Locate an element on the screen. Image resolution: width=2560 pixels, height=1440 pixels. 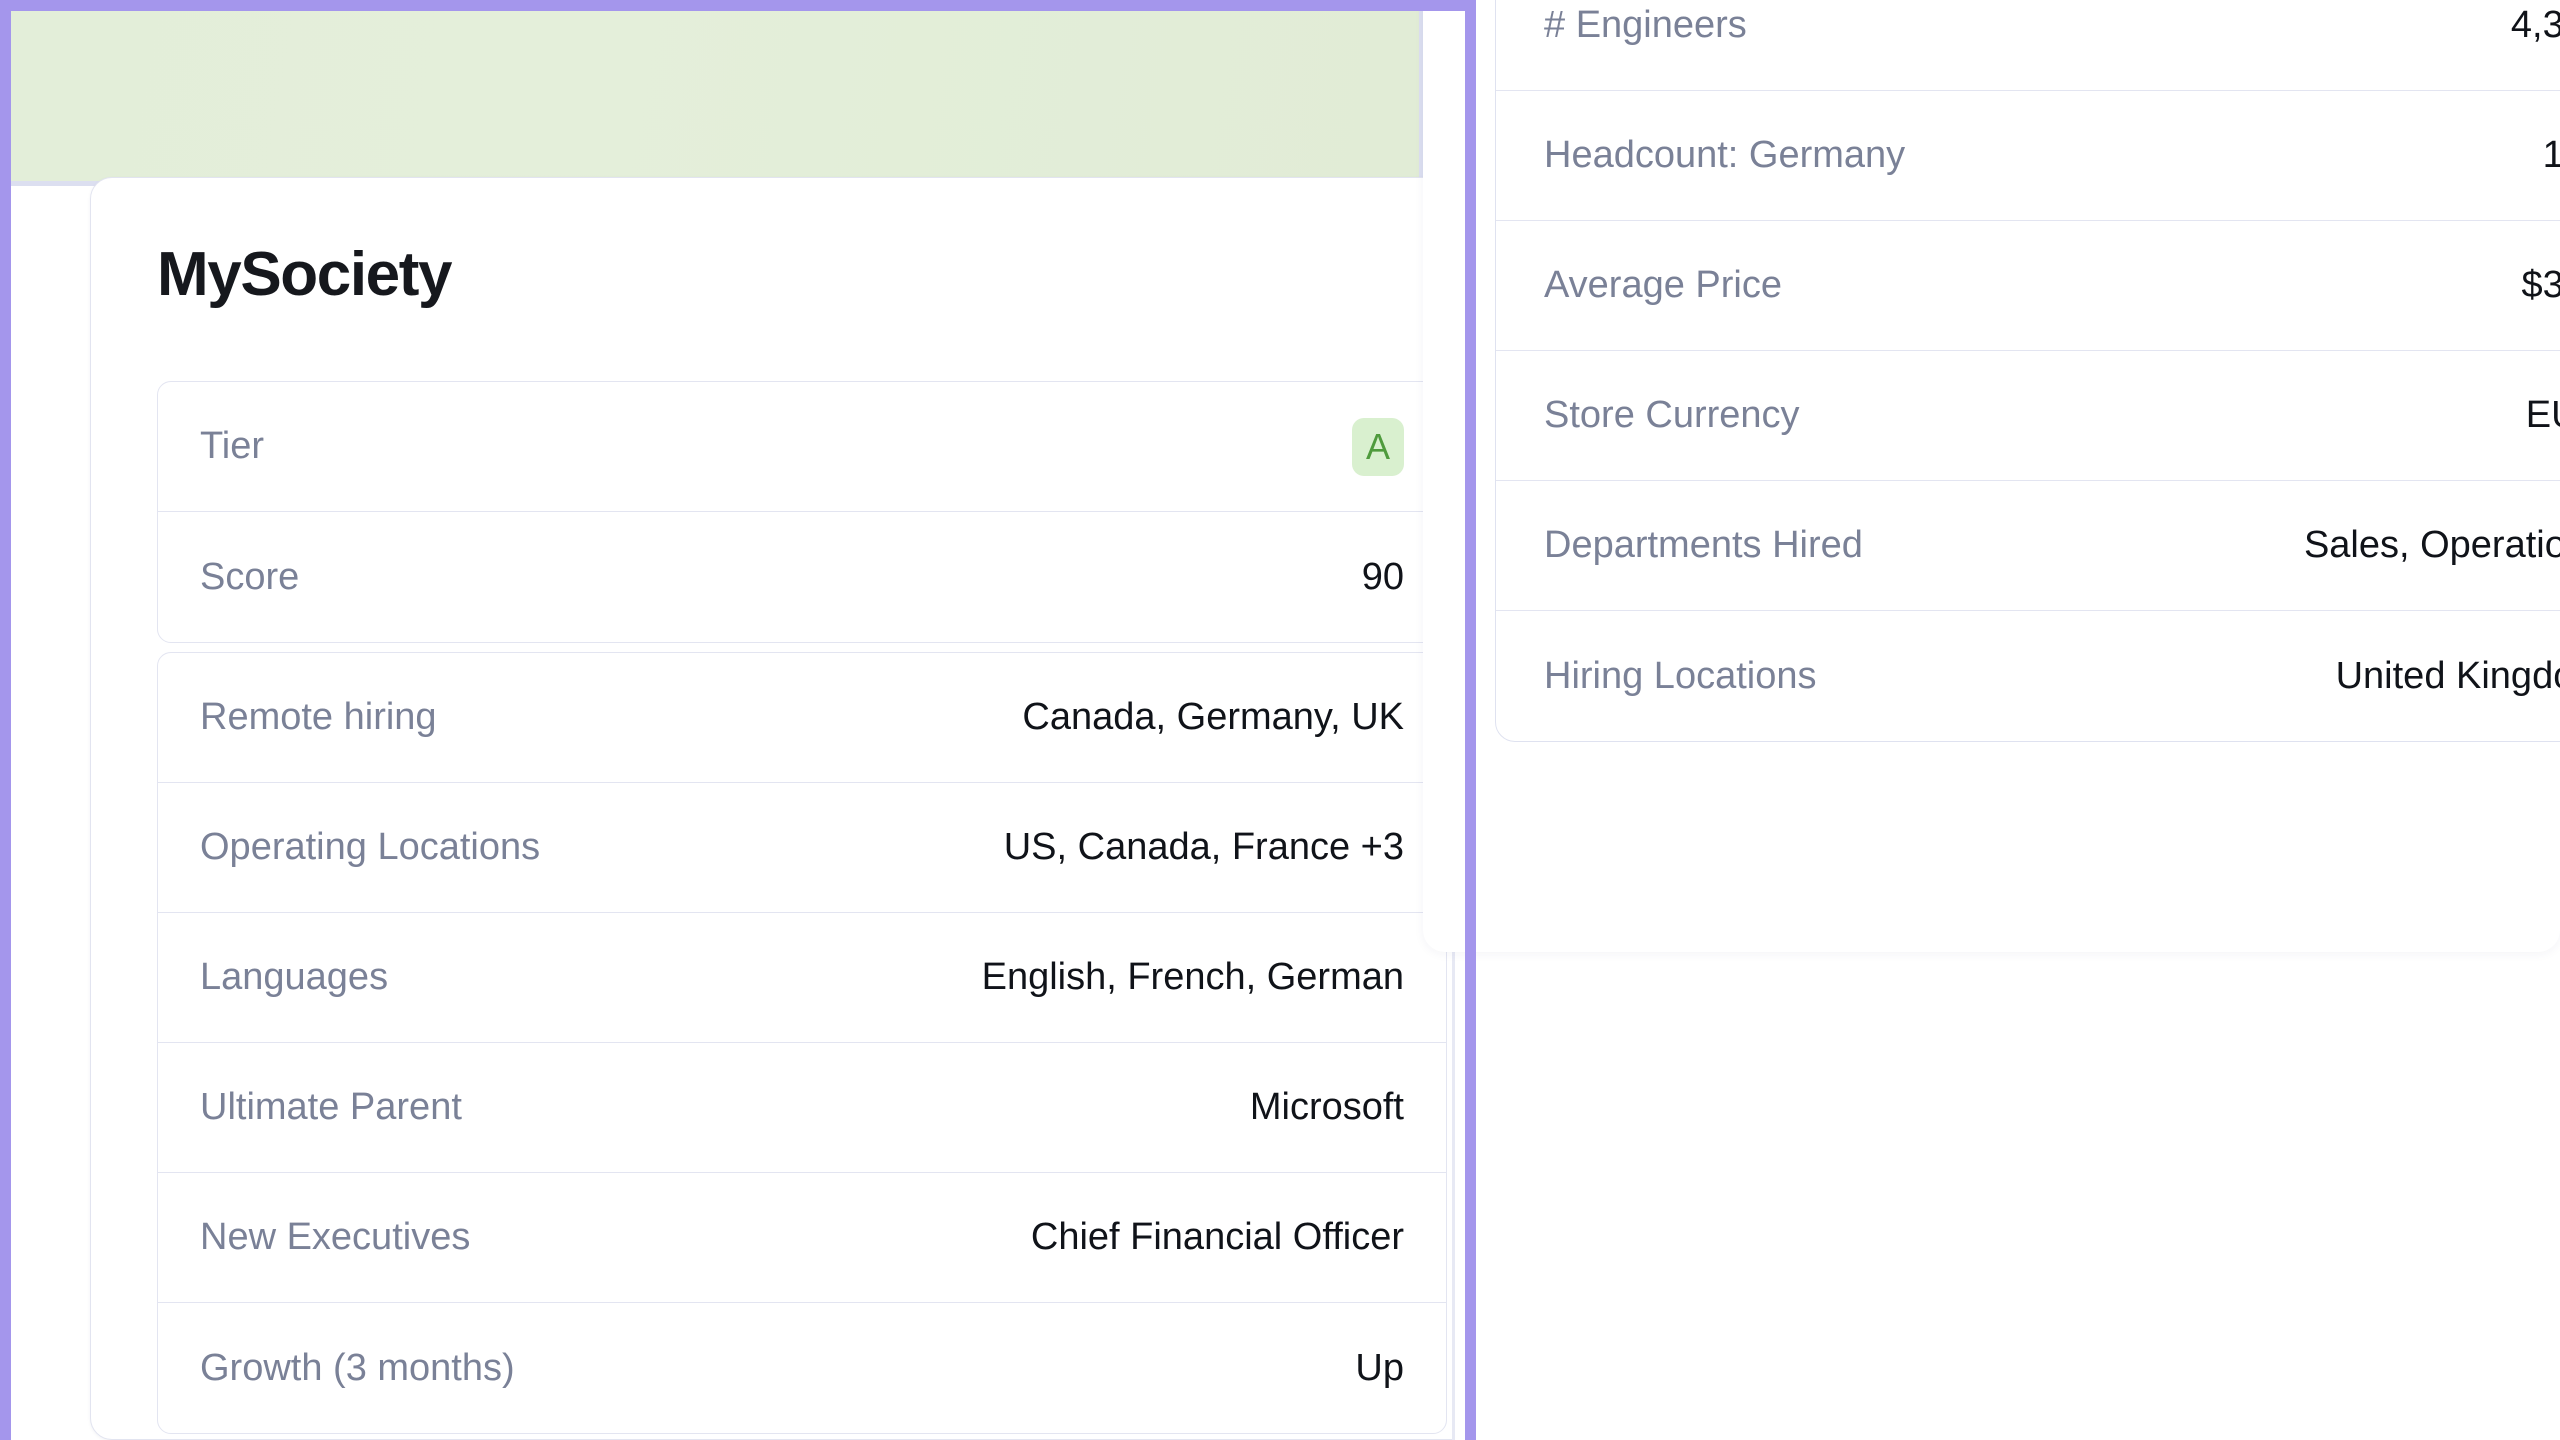
row-label-tier: Tier is located at coordinates (232, 446).